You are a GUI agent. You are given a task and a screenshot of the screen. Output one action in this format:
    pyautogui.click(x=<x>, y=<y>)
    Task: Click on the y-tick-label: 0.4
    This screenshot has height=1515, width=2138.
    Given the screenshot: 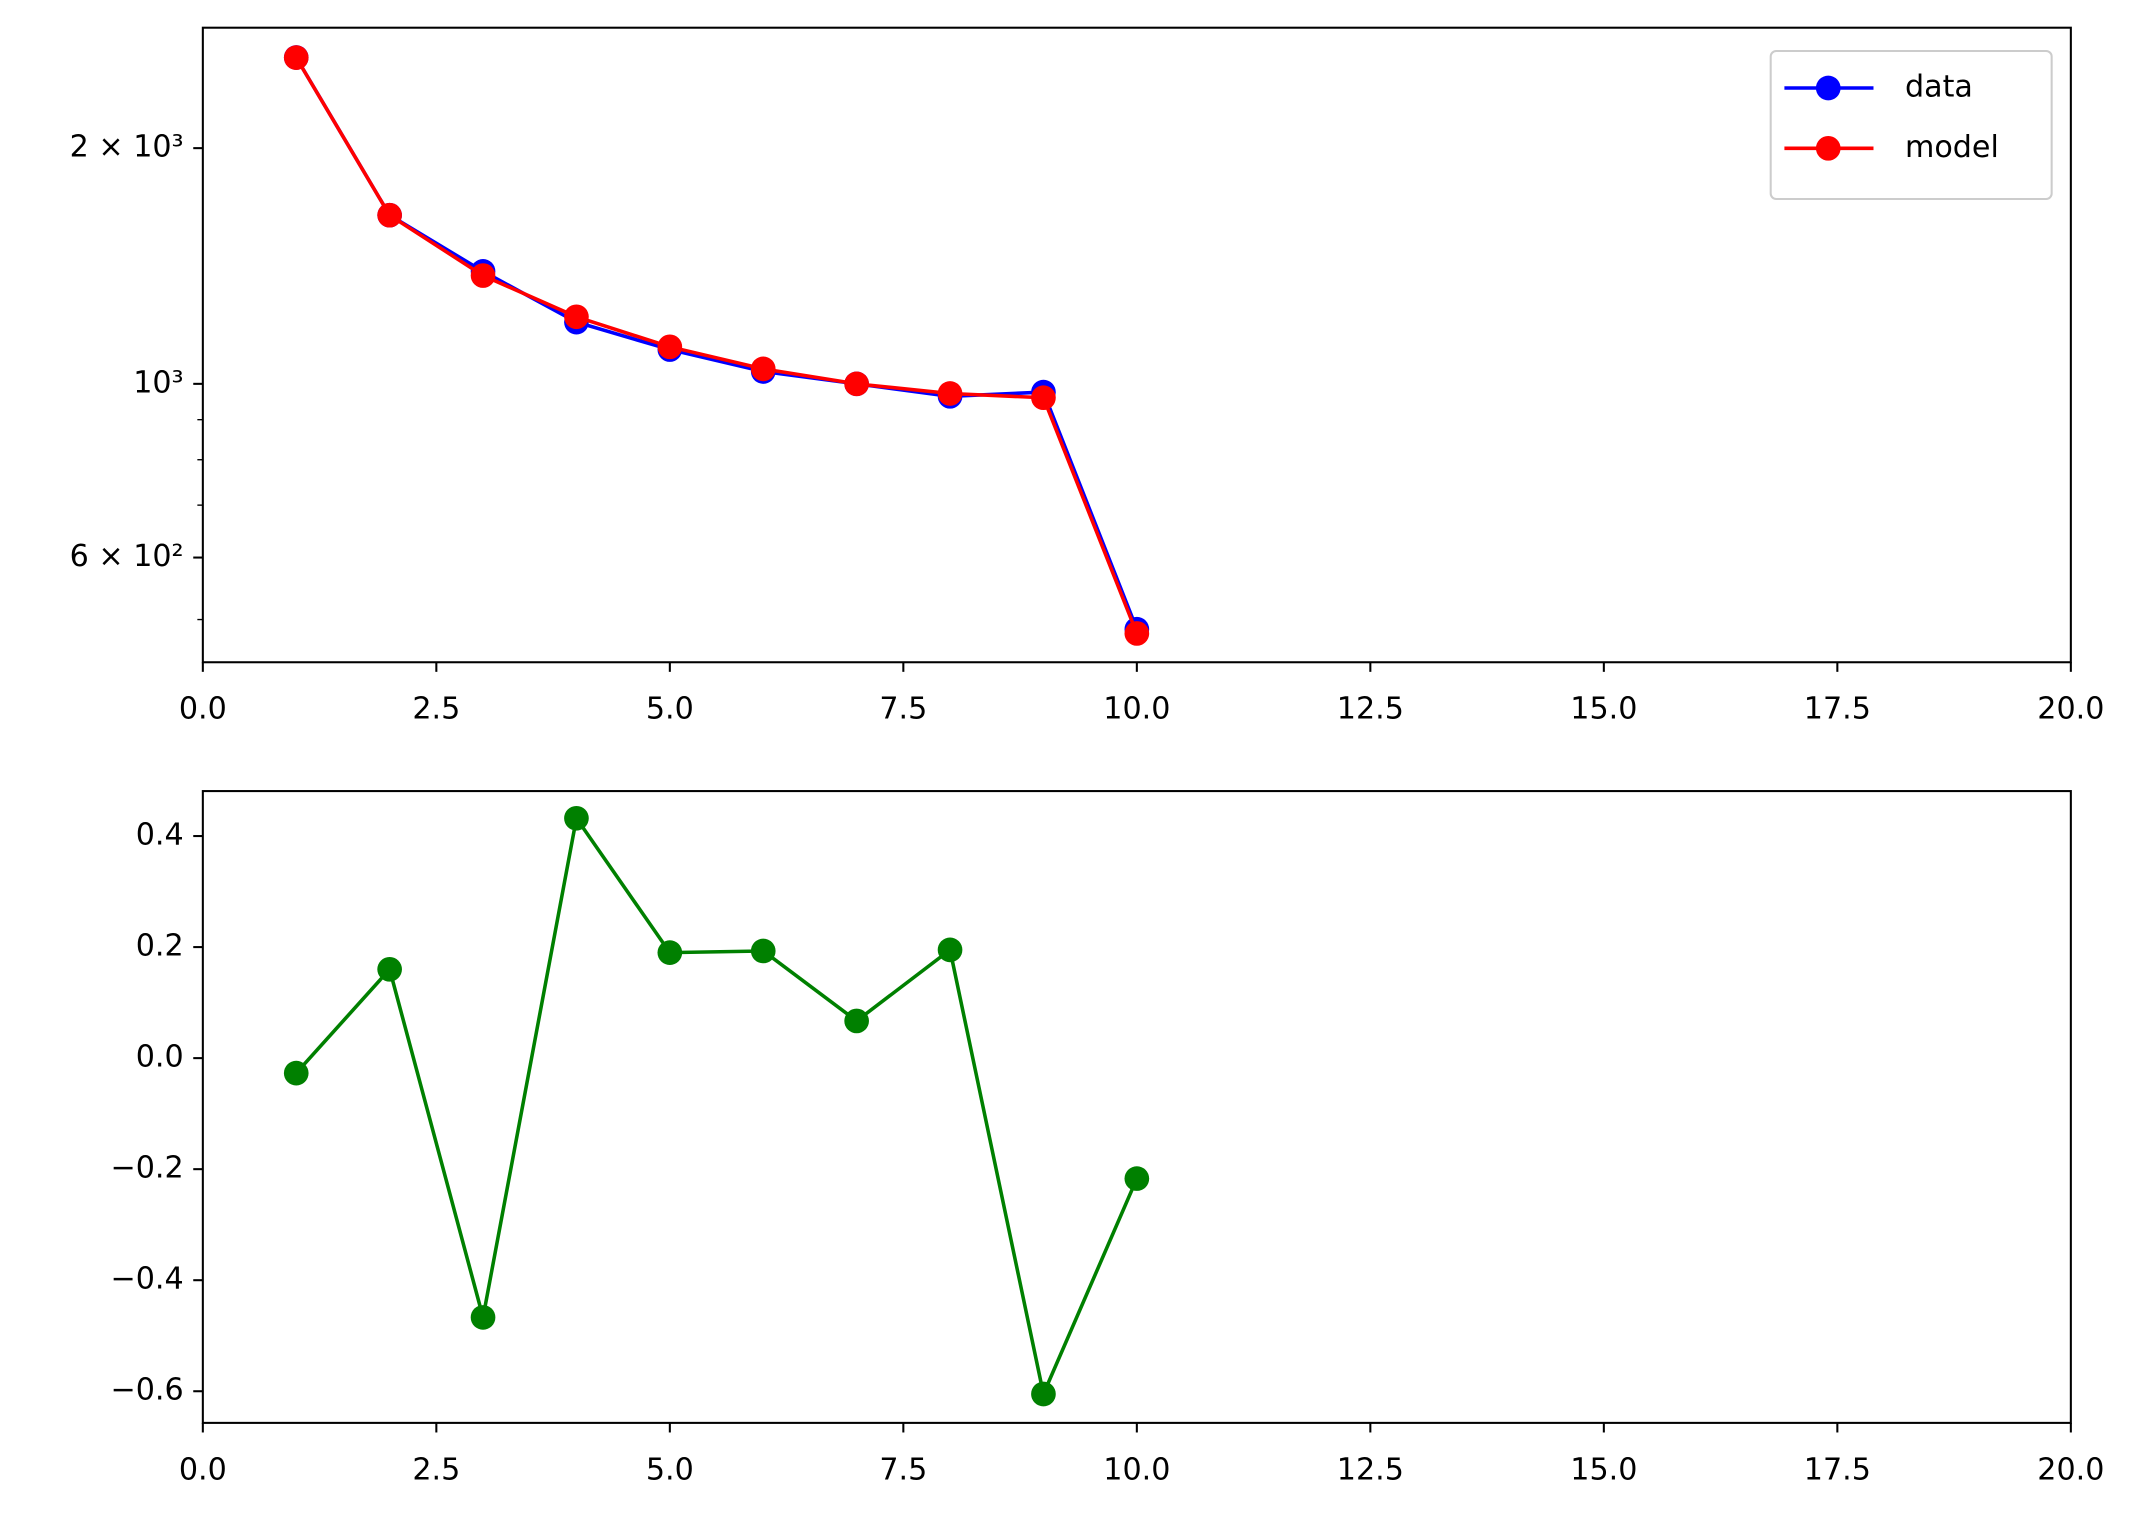 What is the action you would take?
    pyautogui.click(x=160, y=835)
    